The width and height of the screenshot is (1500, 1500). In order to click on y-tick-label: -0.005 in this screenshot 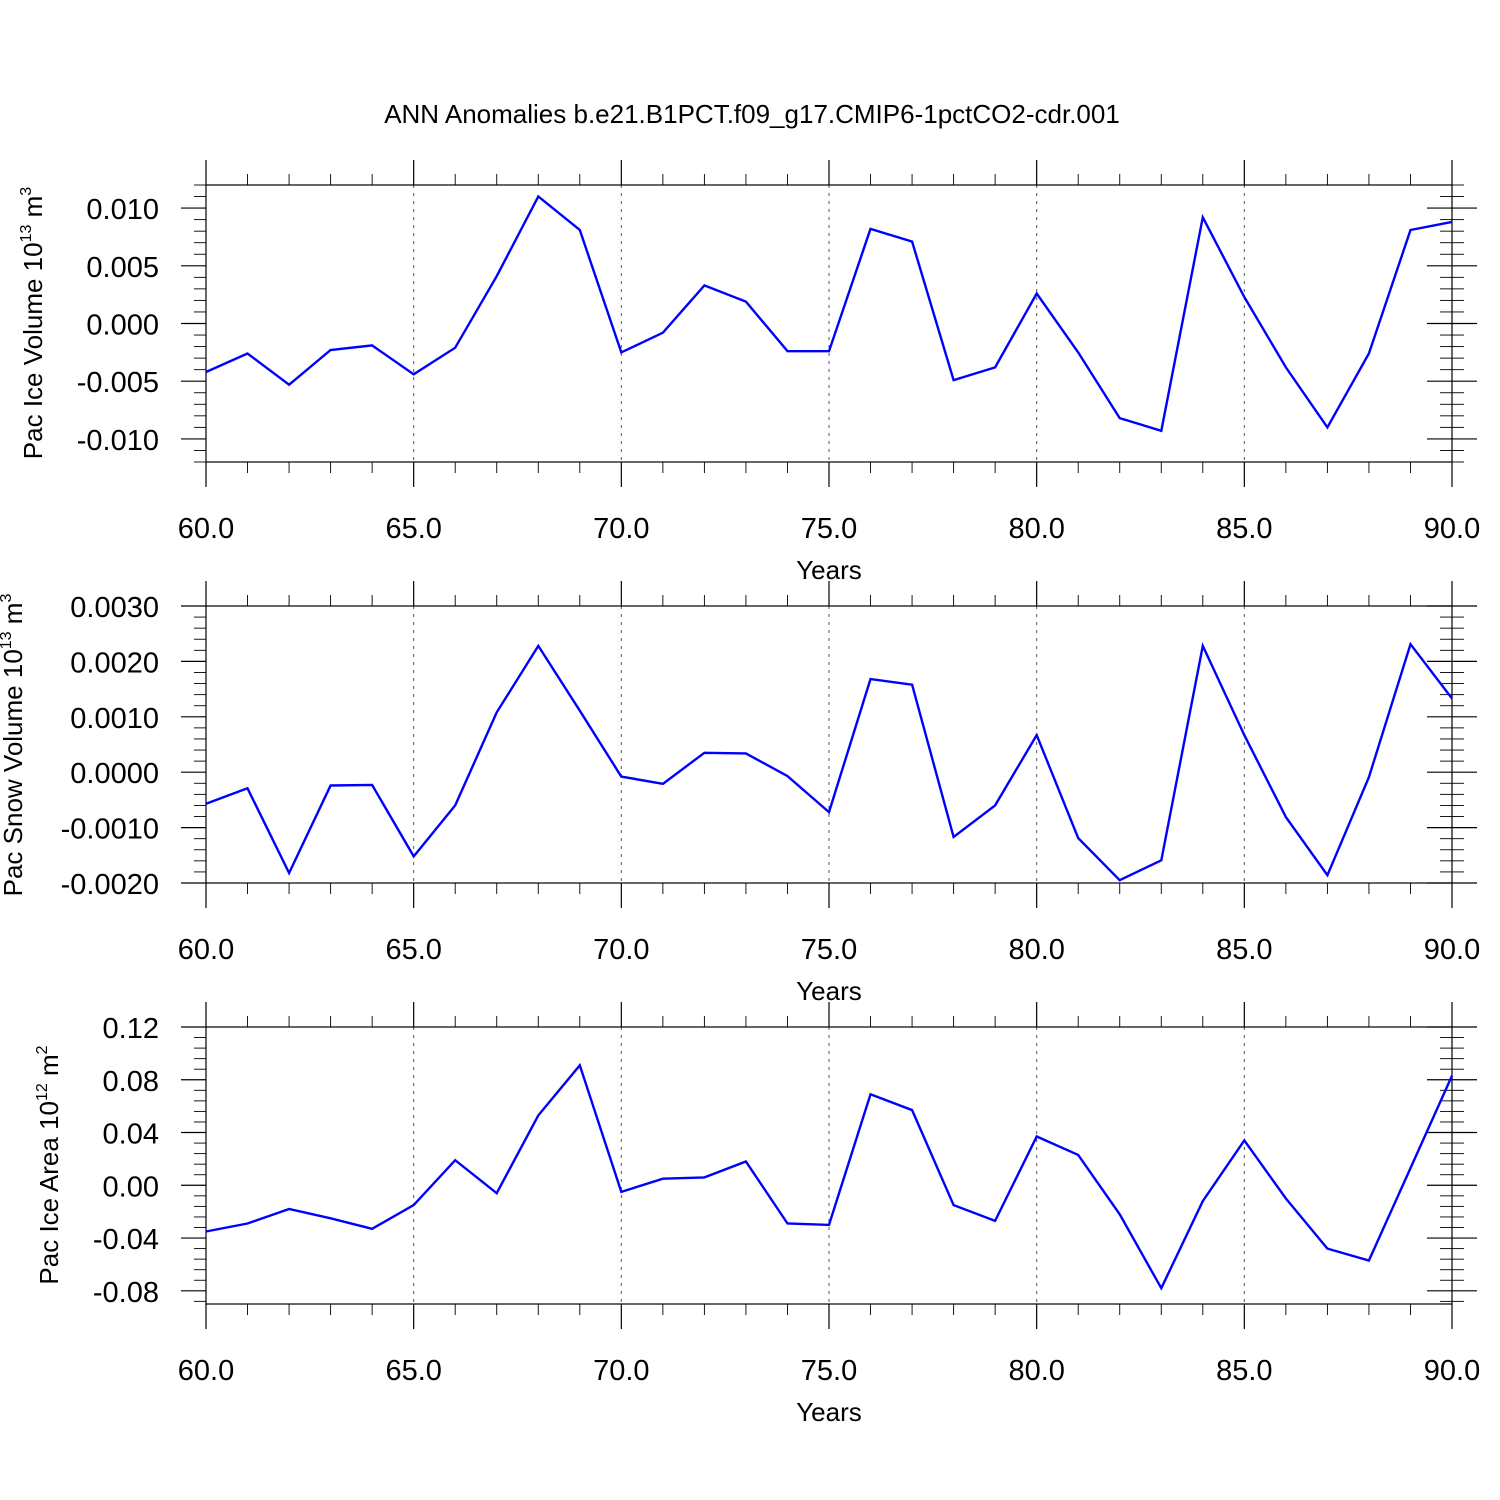, I will do `click(118, 383)`.